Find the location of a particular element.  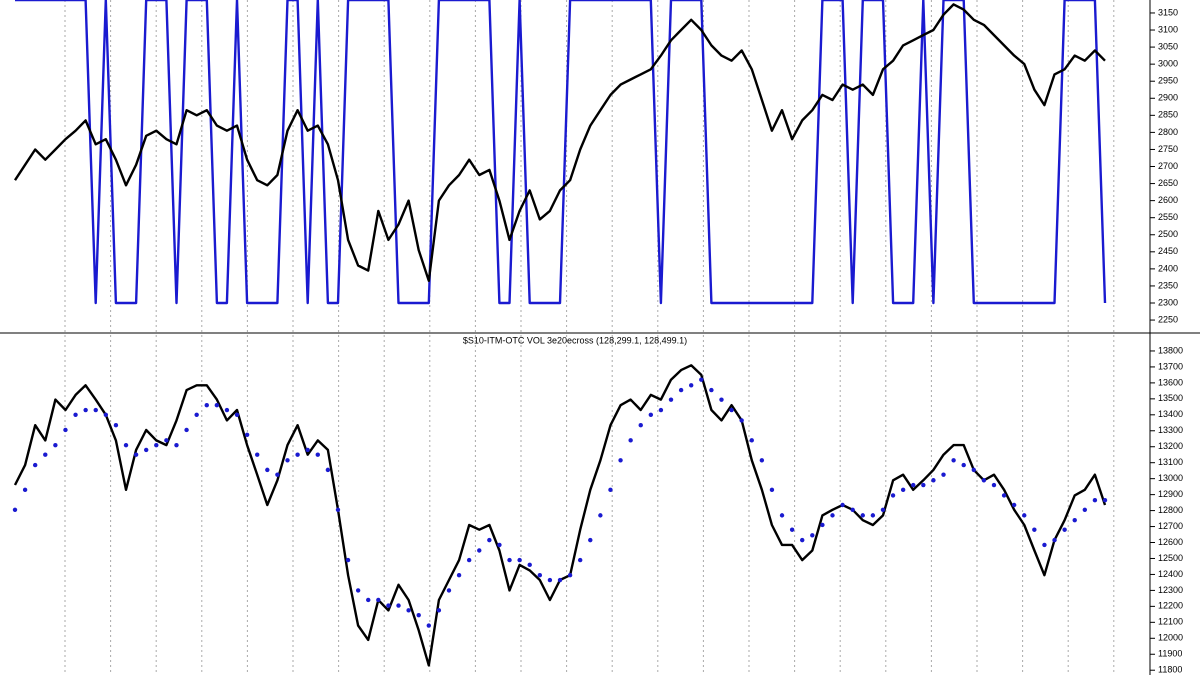

y-tick-label: 13100 is located at coordinates (1170, 462).